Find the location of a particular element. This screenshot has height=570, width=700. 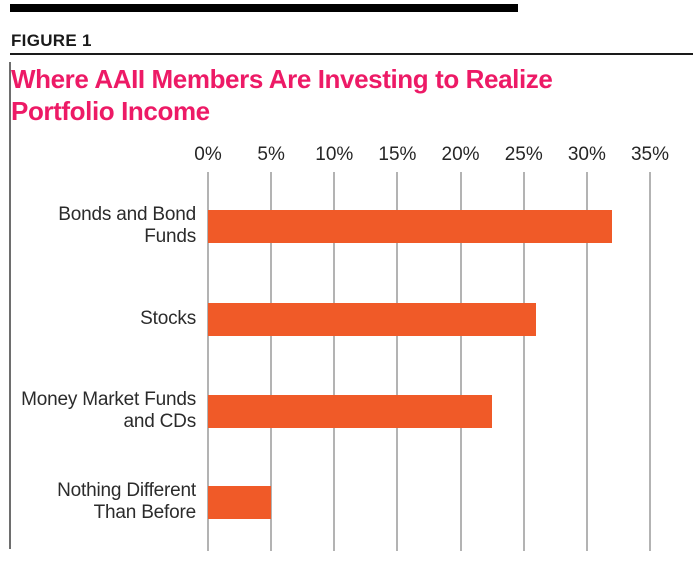

category-label-line: Money Market Funds is located at coordinates (108, 399).